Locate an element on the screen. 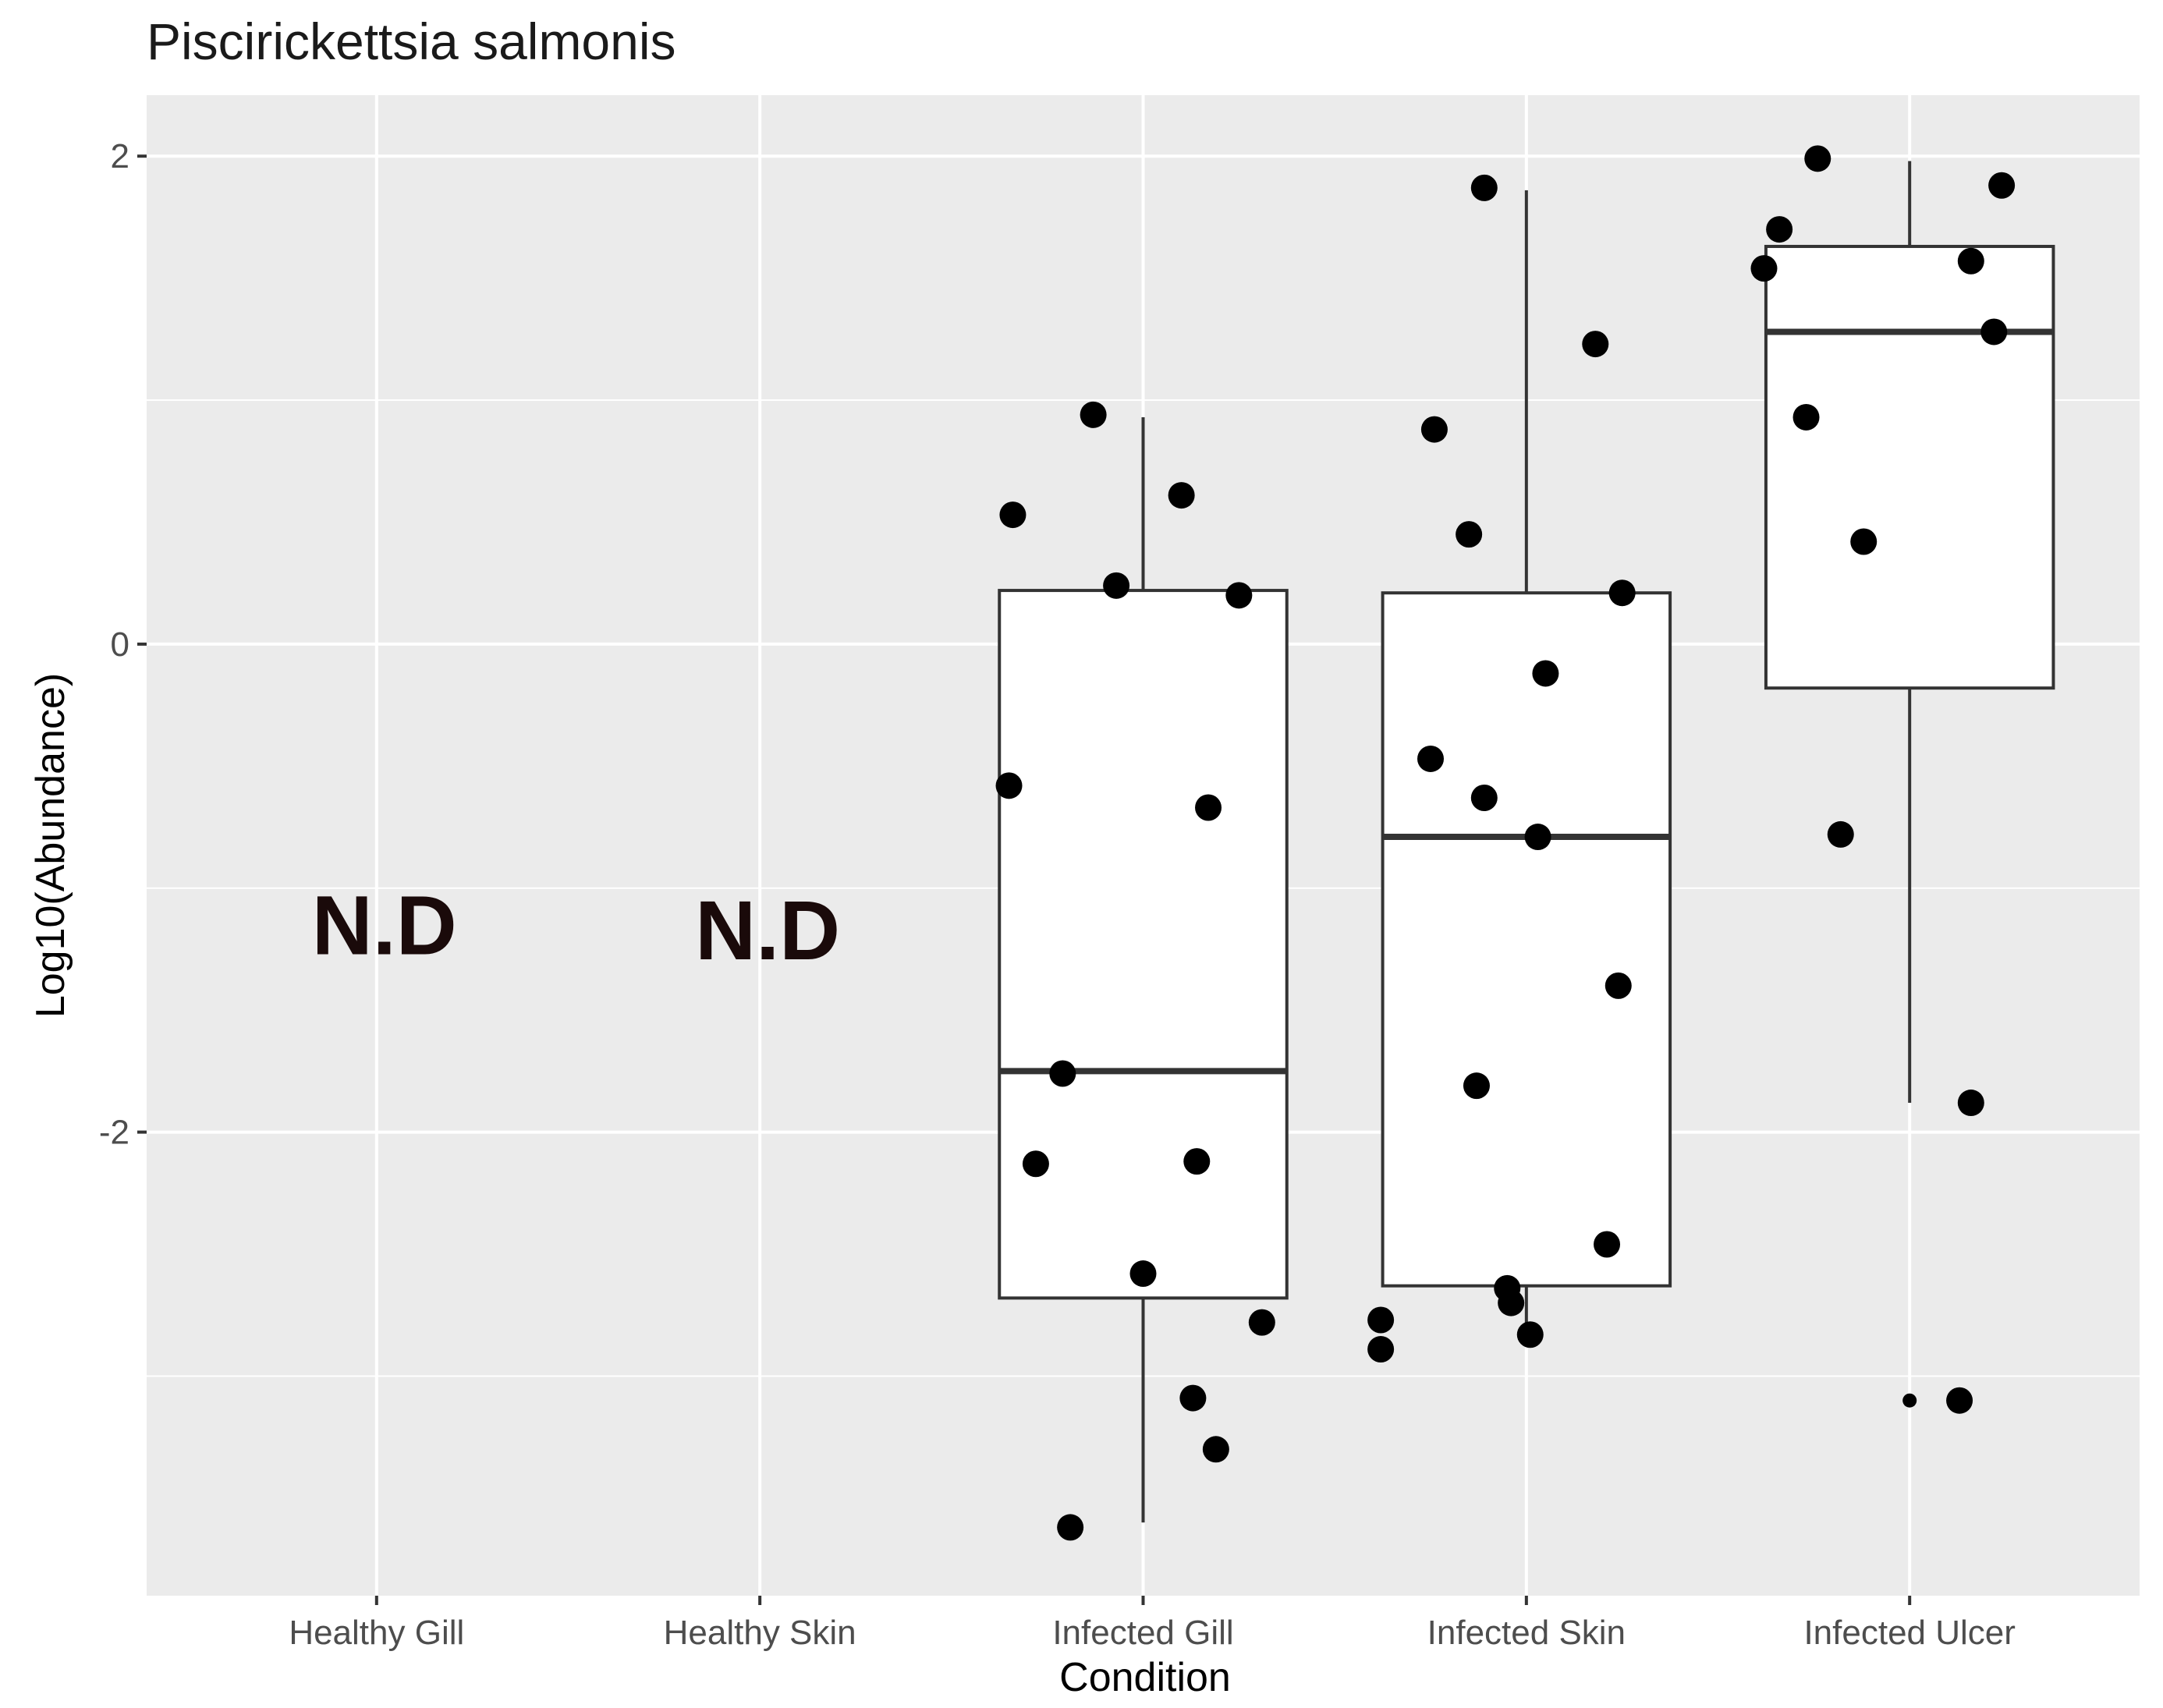  x-tick-label: Infected Ulcer is located at coordinates (1909, 1633).